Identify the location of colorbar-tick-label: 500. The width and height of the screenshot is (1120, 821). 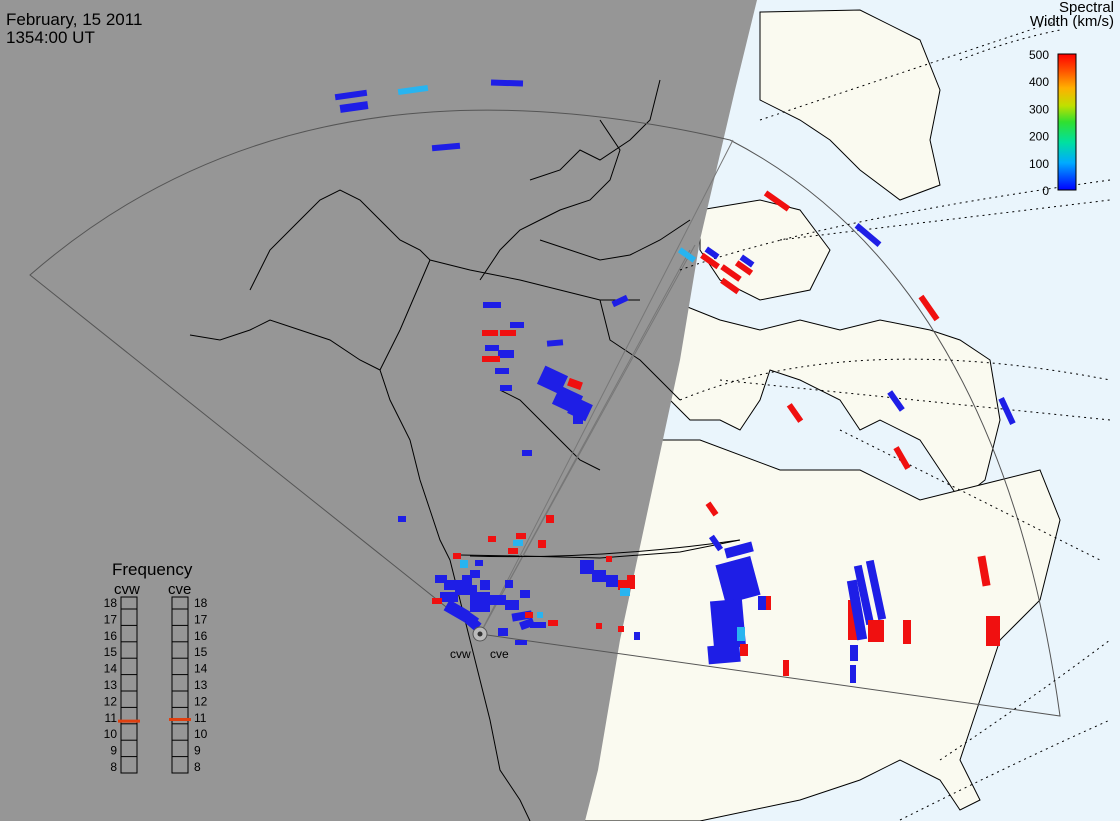
(1039, 55).